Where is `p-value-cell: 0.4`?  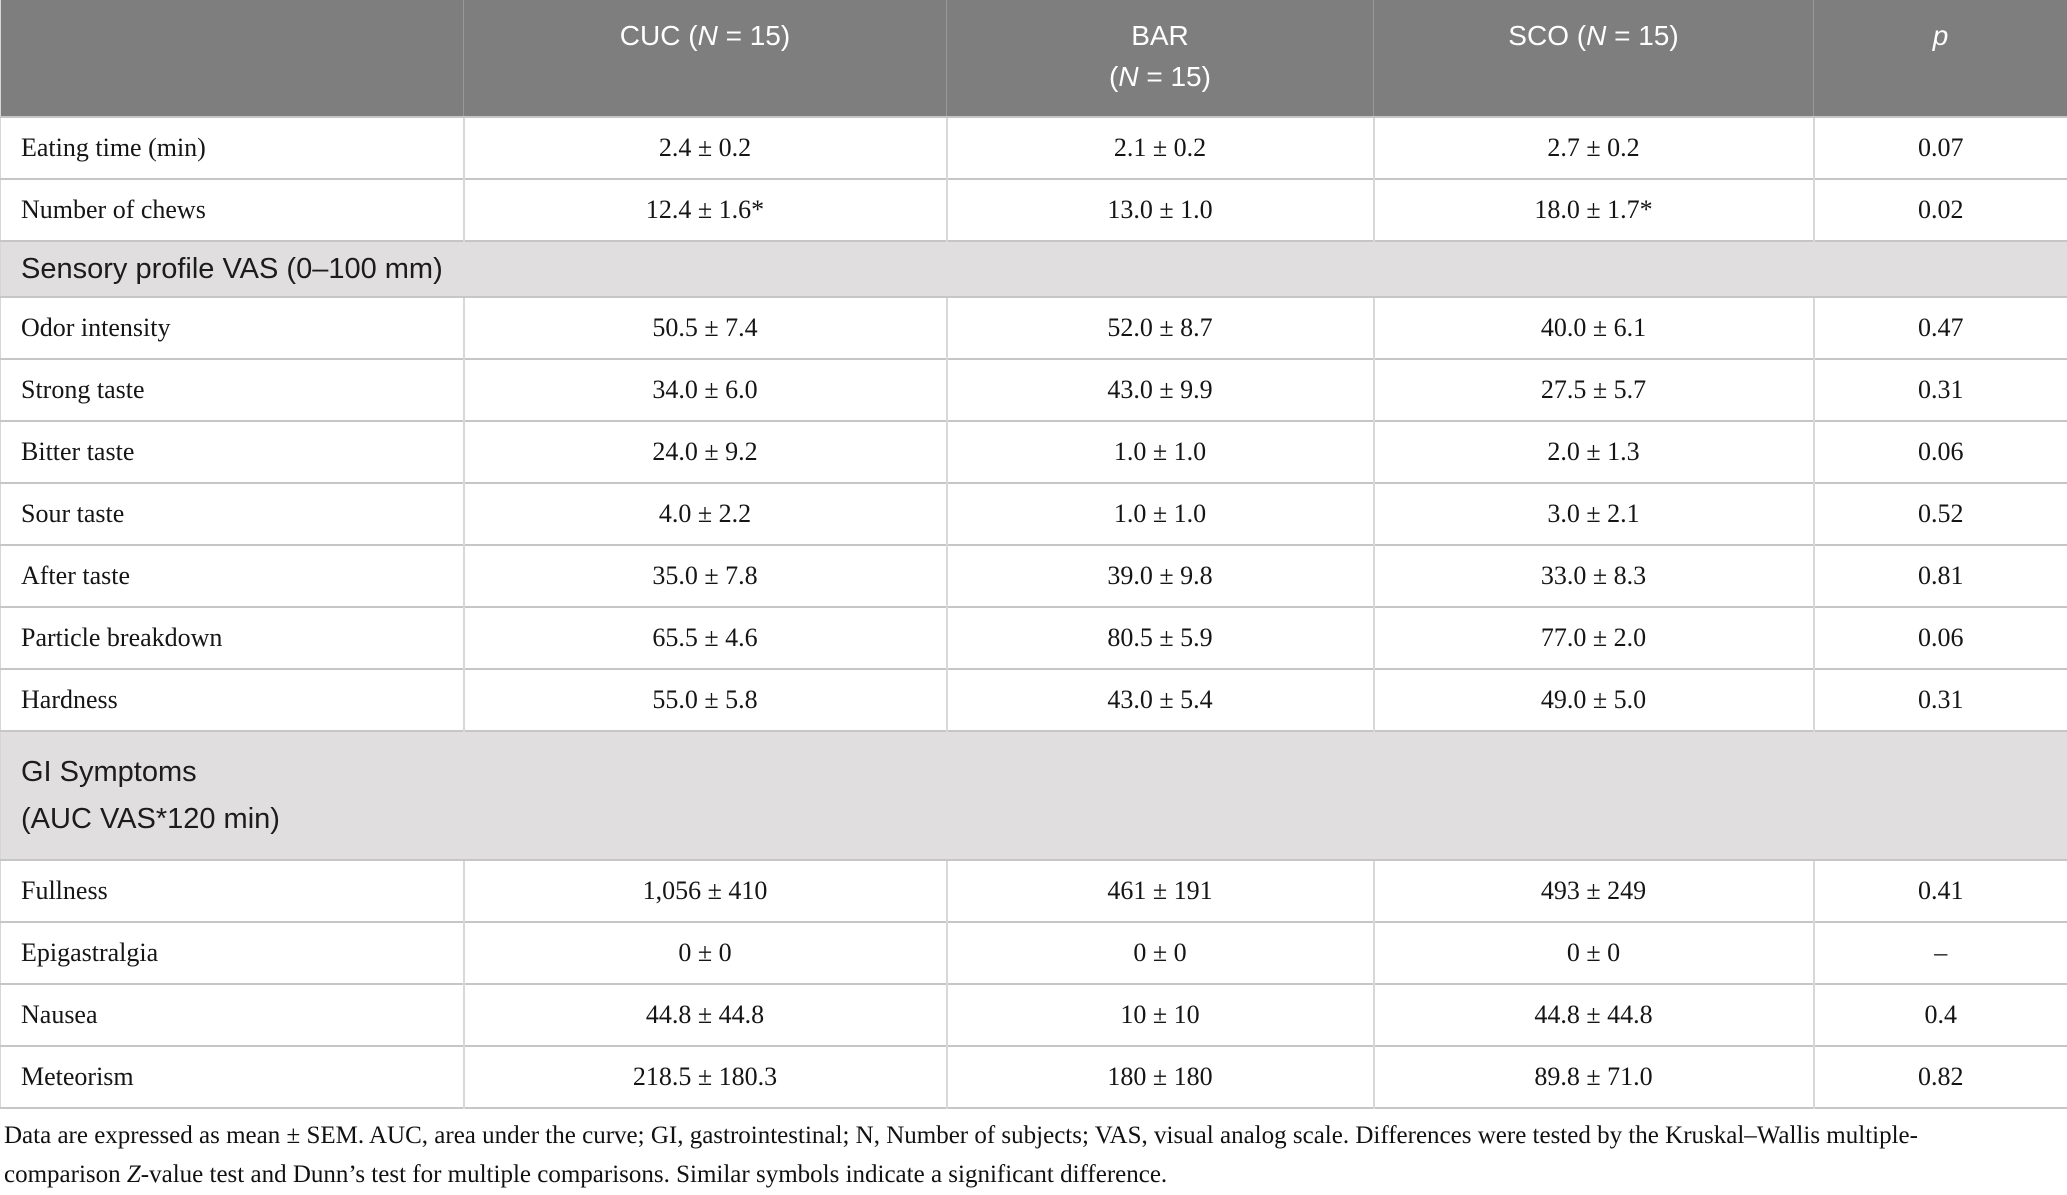
p-value-cell: 0.4 is located at coordinates (1940, 1015).